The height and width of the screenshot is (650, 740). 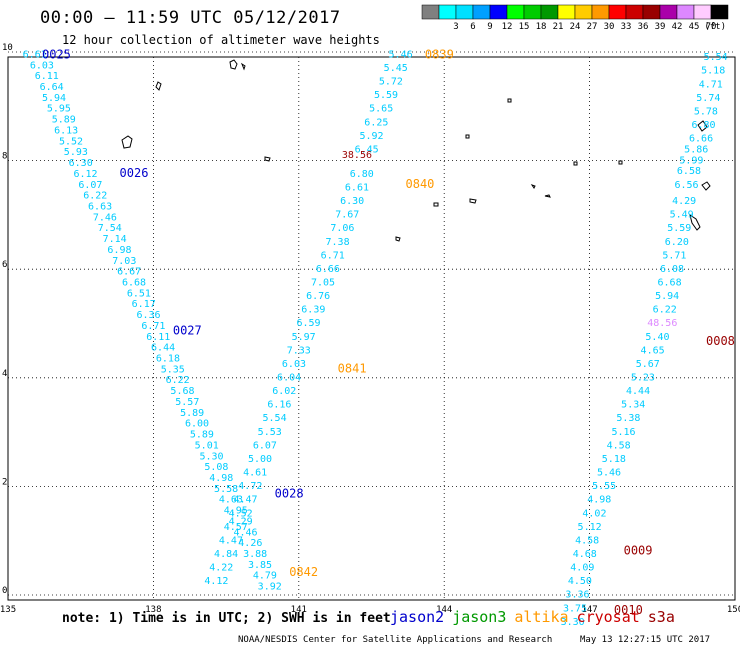 I want to click on wave-height-value: 5.55, so click(x=604, y=486).